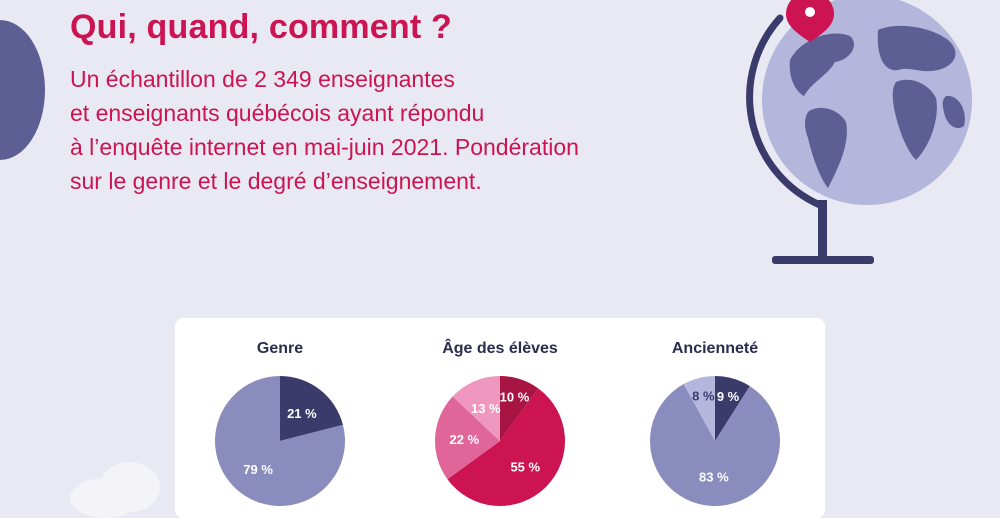 The image size is (1000, 518). What do you see at coordinates (728, 396) in the screenshot?
I see `slice-label: 9 %` at bounding box center [728, 396].